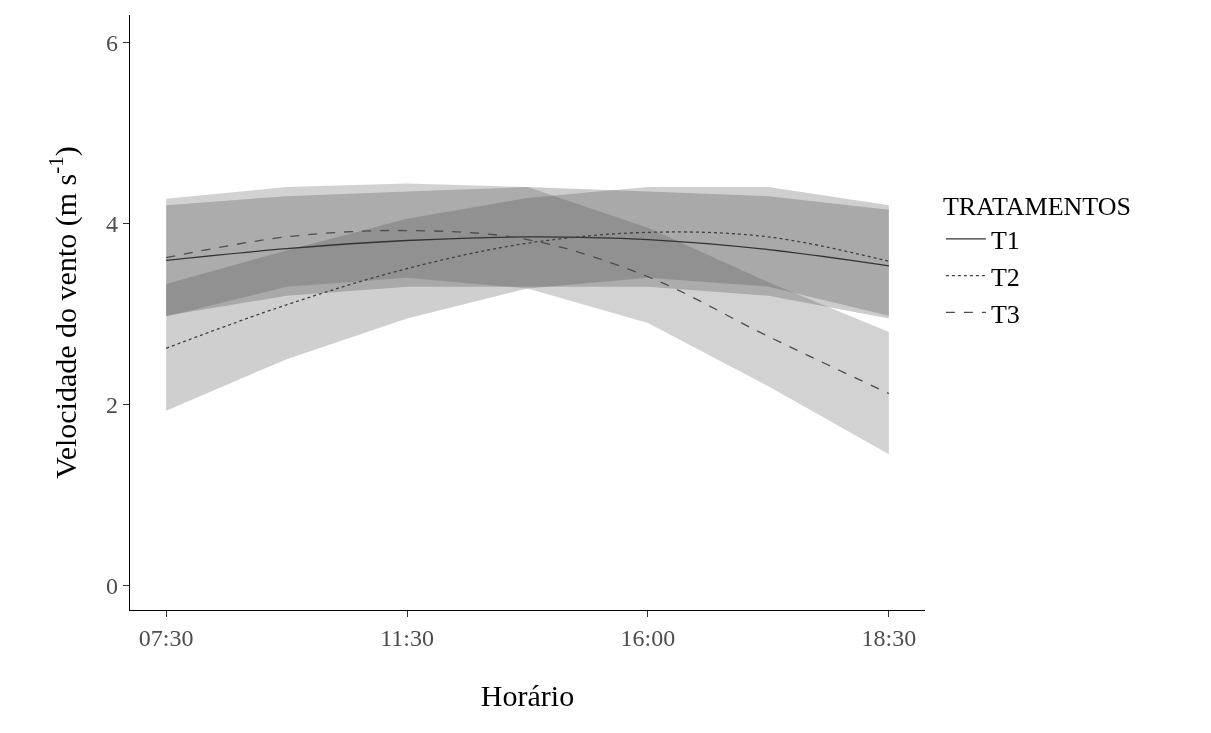 This screenshot has height=733, width=1211. What do you see at coordinates (112, 585) in the screenshot?
I see `y-tick-label: 0` at bounding box center [112, 585].